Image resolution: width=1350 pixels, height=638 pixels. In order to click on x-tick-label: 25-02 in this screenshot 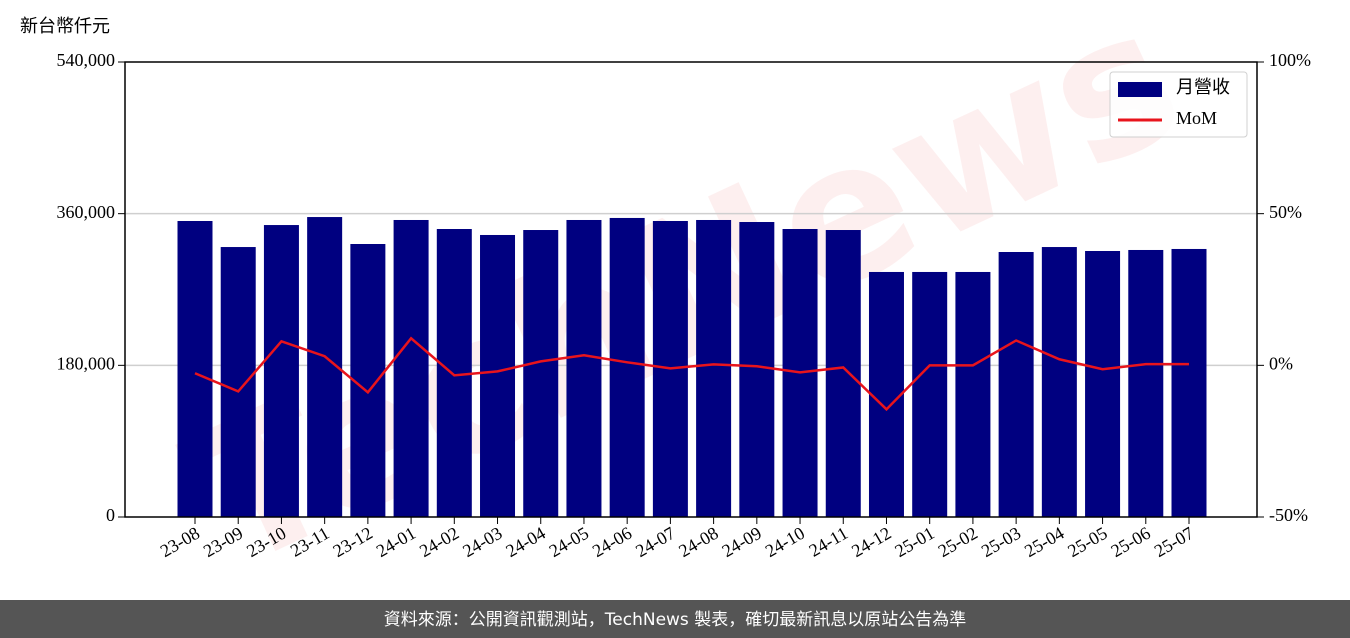, I will do `click(958, 542)`.